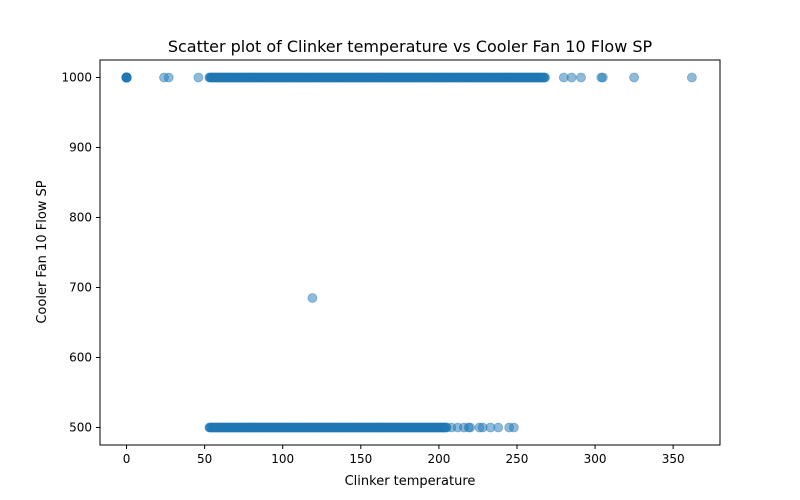  I want to click on x-tick-label: 200, so click(438, 459).